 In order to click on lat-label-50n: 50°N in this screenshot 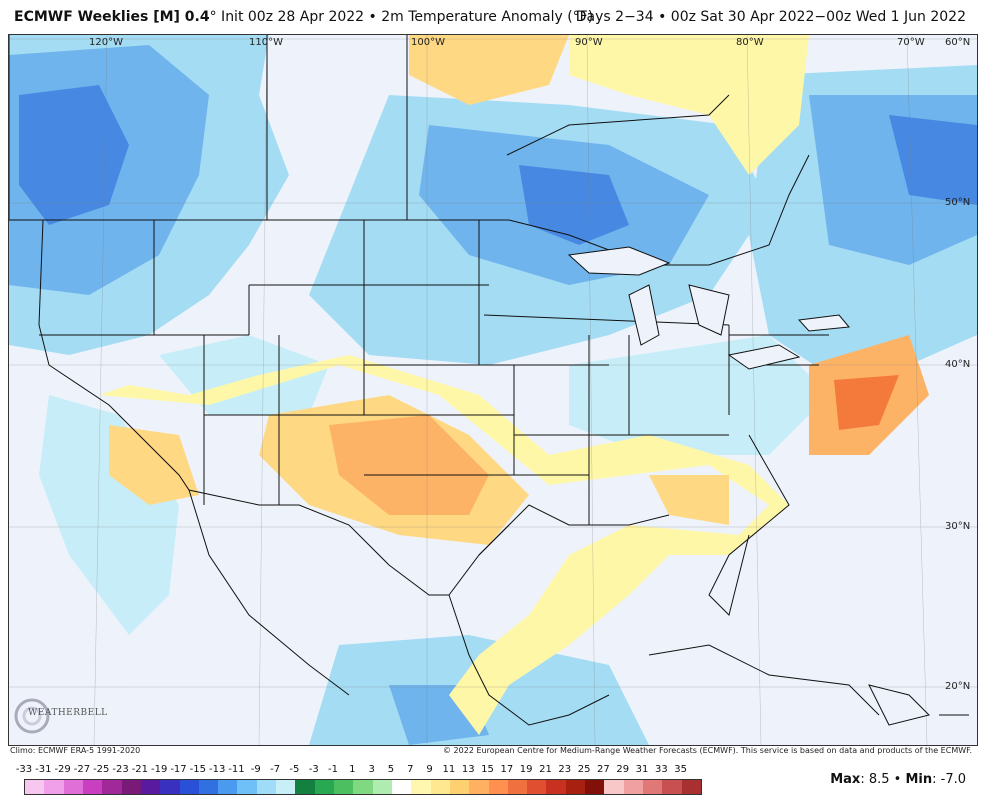, I will do `click(958, 202)`.